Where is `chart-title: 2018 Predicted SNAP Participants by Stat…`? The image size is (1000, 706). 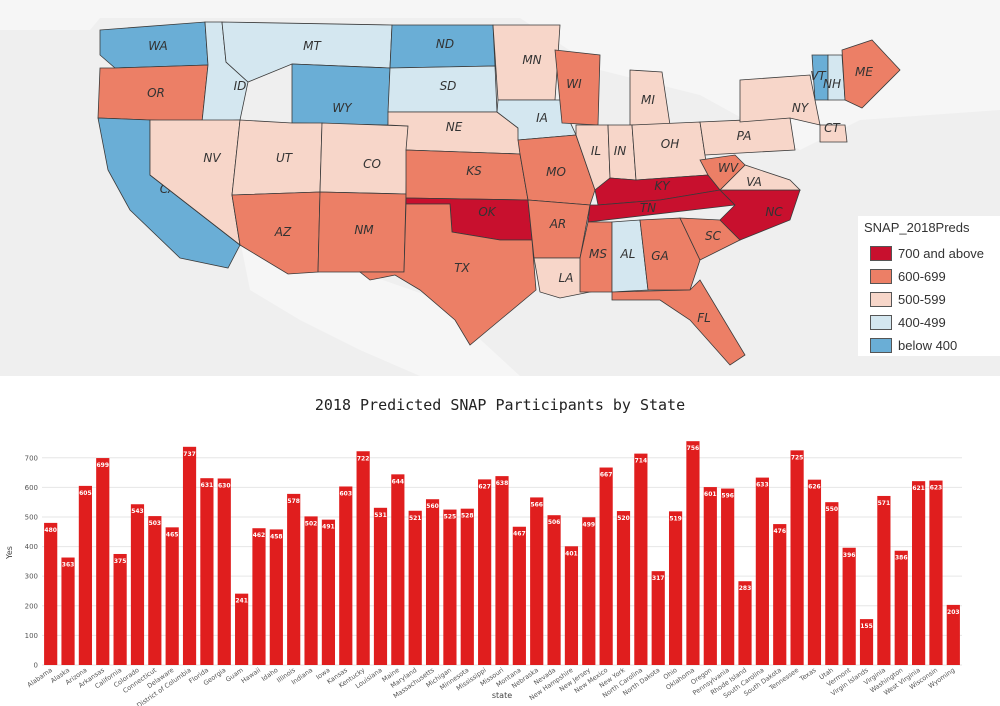
chart-title: 2018 Predicted SNAP Participants by Stat… is located at coordinates (500, 405).